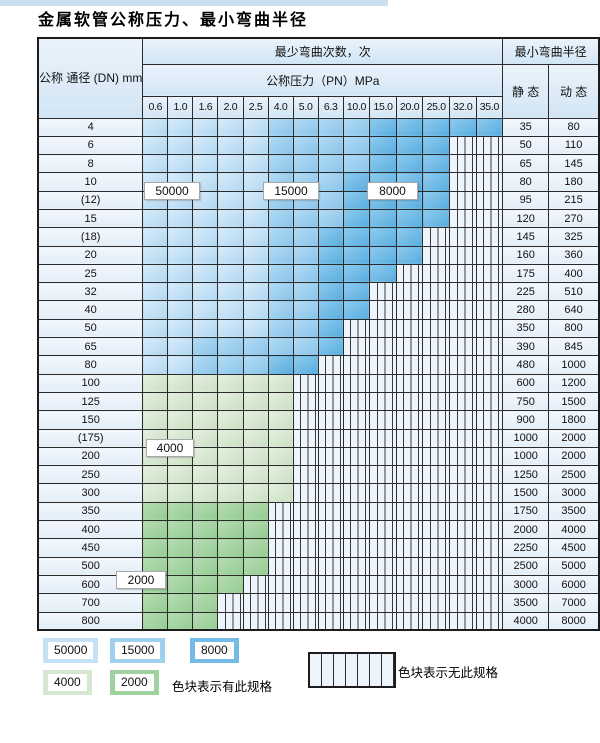 This screenshot has width=600, height=743. What do you see at coordinates (526, 200) in the screenshot?
I see `static-value: 95` at bounding box center [526, 200].